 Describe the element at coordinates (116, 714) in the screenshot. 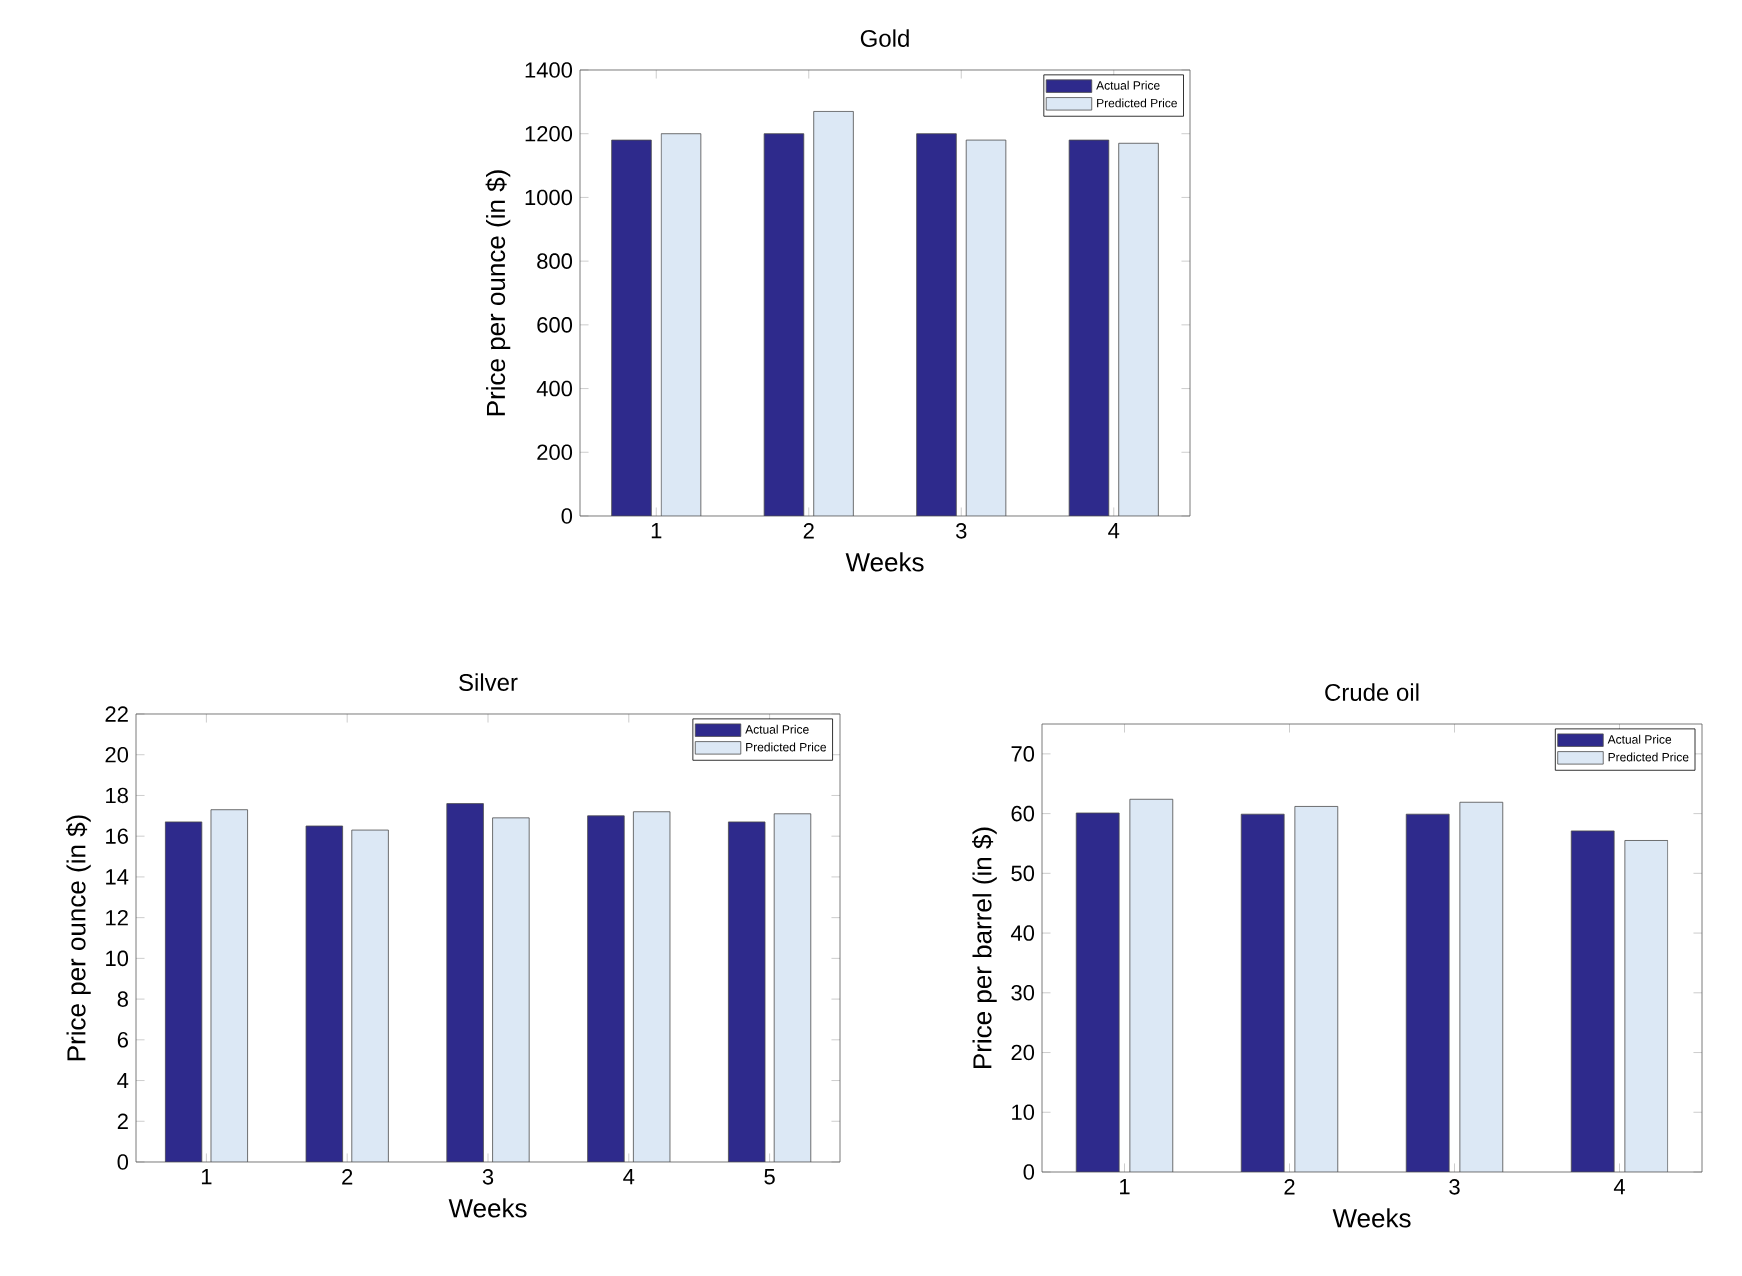

I see `y-tick-label: 22` at that location.